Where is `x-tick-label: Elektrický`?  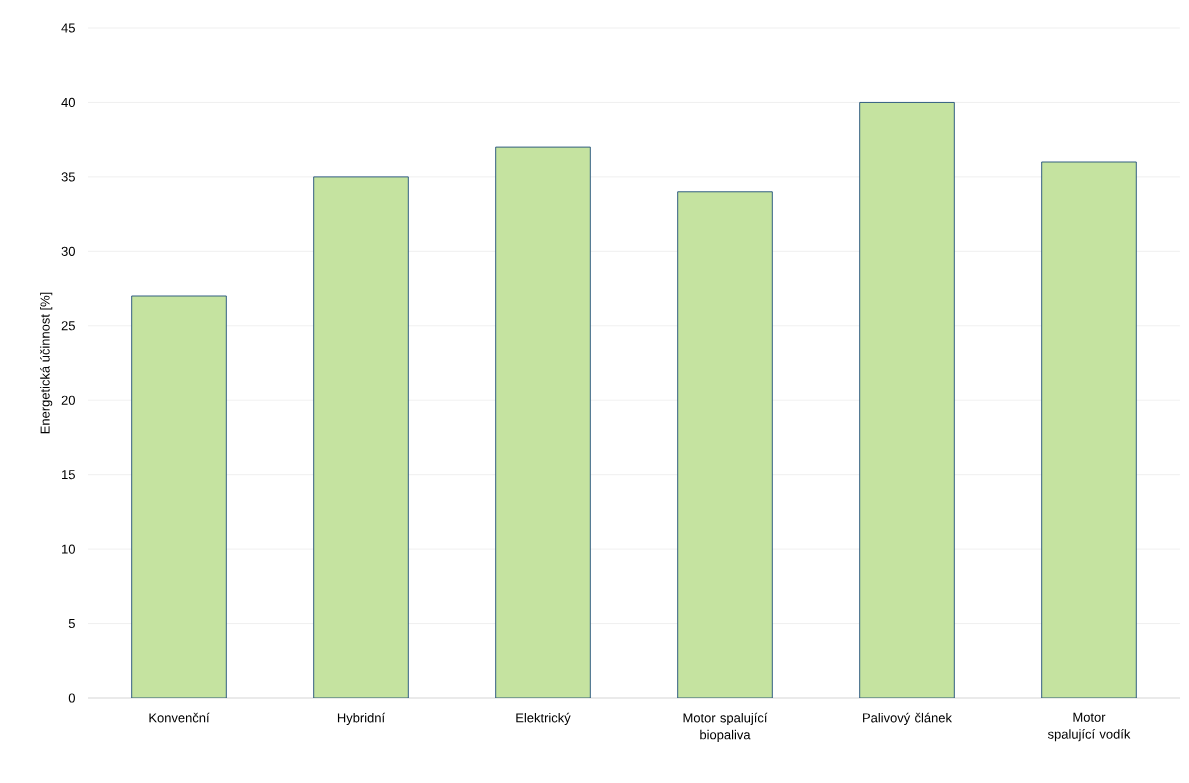
x-tick-label: Elektrický is located at coordinates (543, 718).